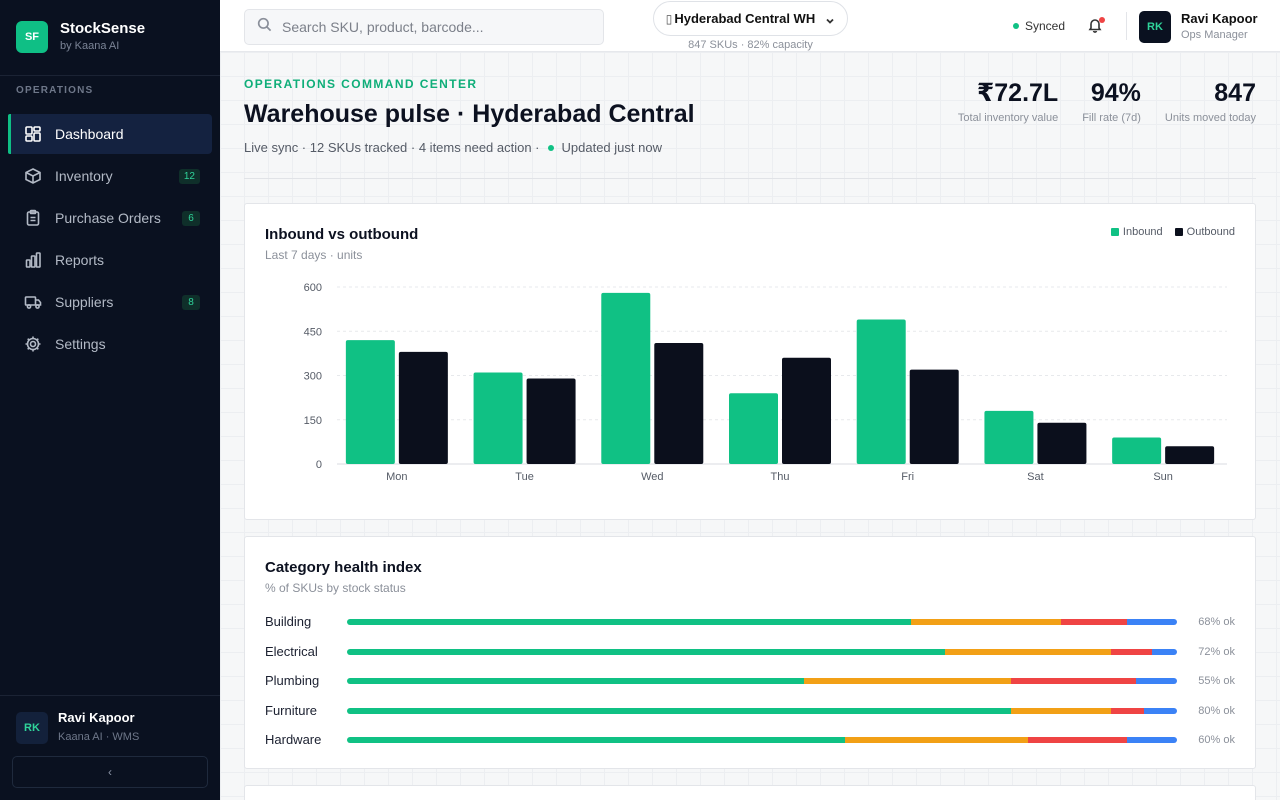  What do you see at coordinates (32, 727) in the screenshot?
I see `avatar: RK` at bounding box center [32, 727].